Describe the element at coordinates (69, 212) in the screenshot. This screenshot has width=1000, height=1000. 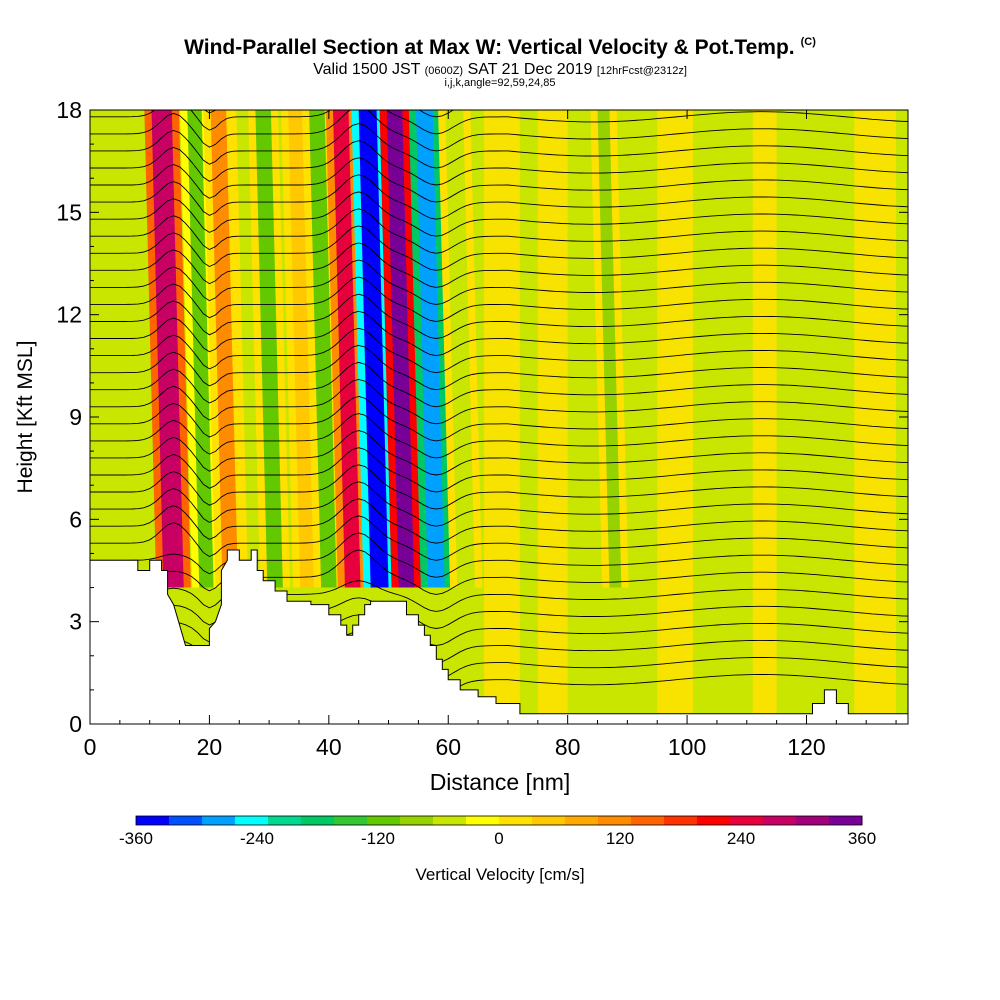
I see `y-tick-label: 15` at that location.